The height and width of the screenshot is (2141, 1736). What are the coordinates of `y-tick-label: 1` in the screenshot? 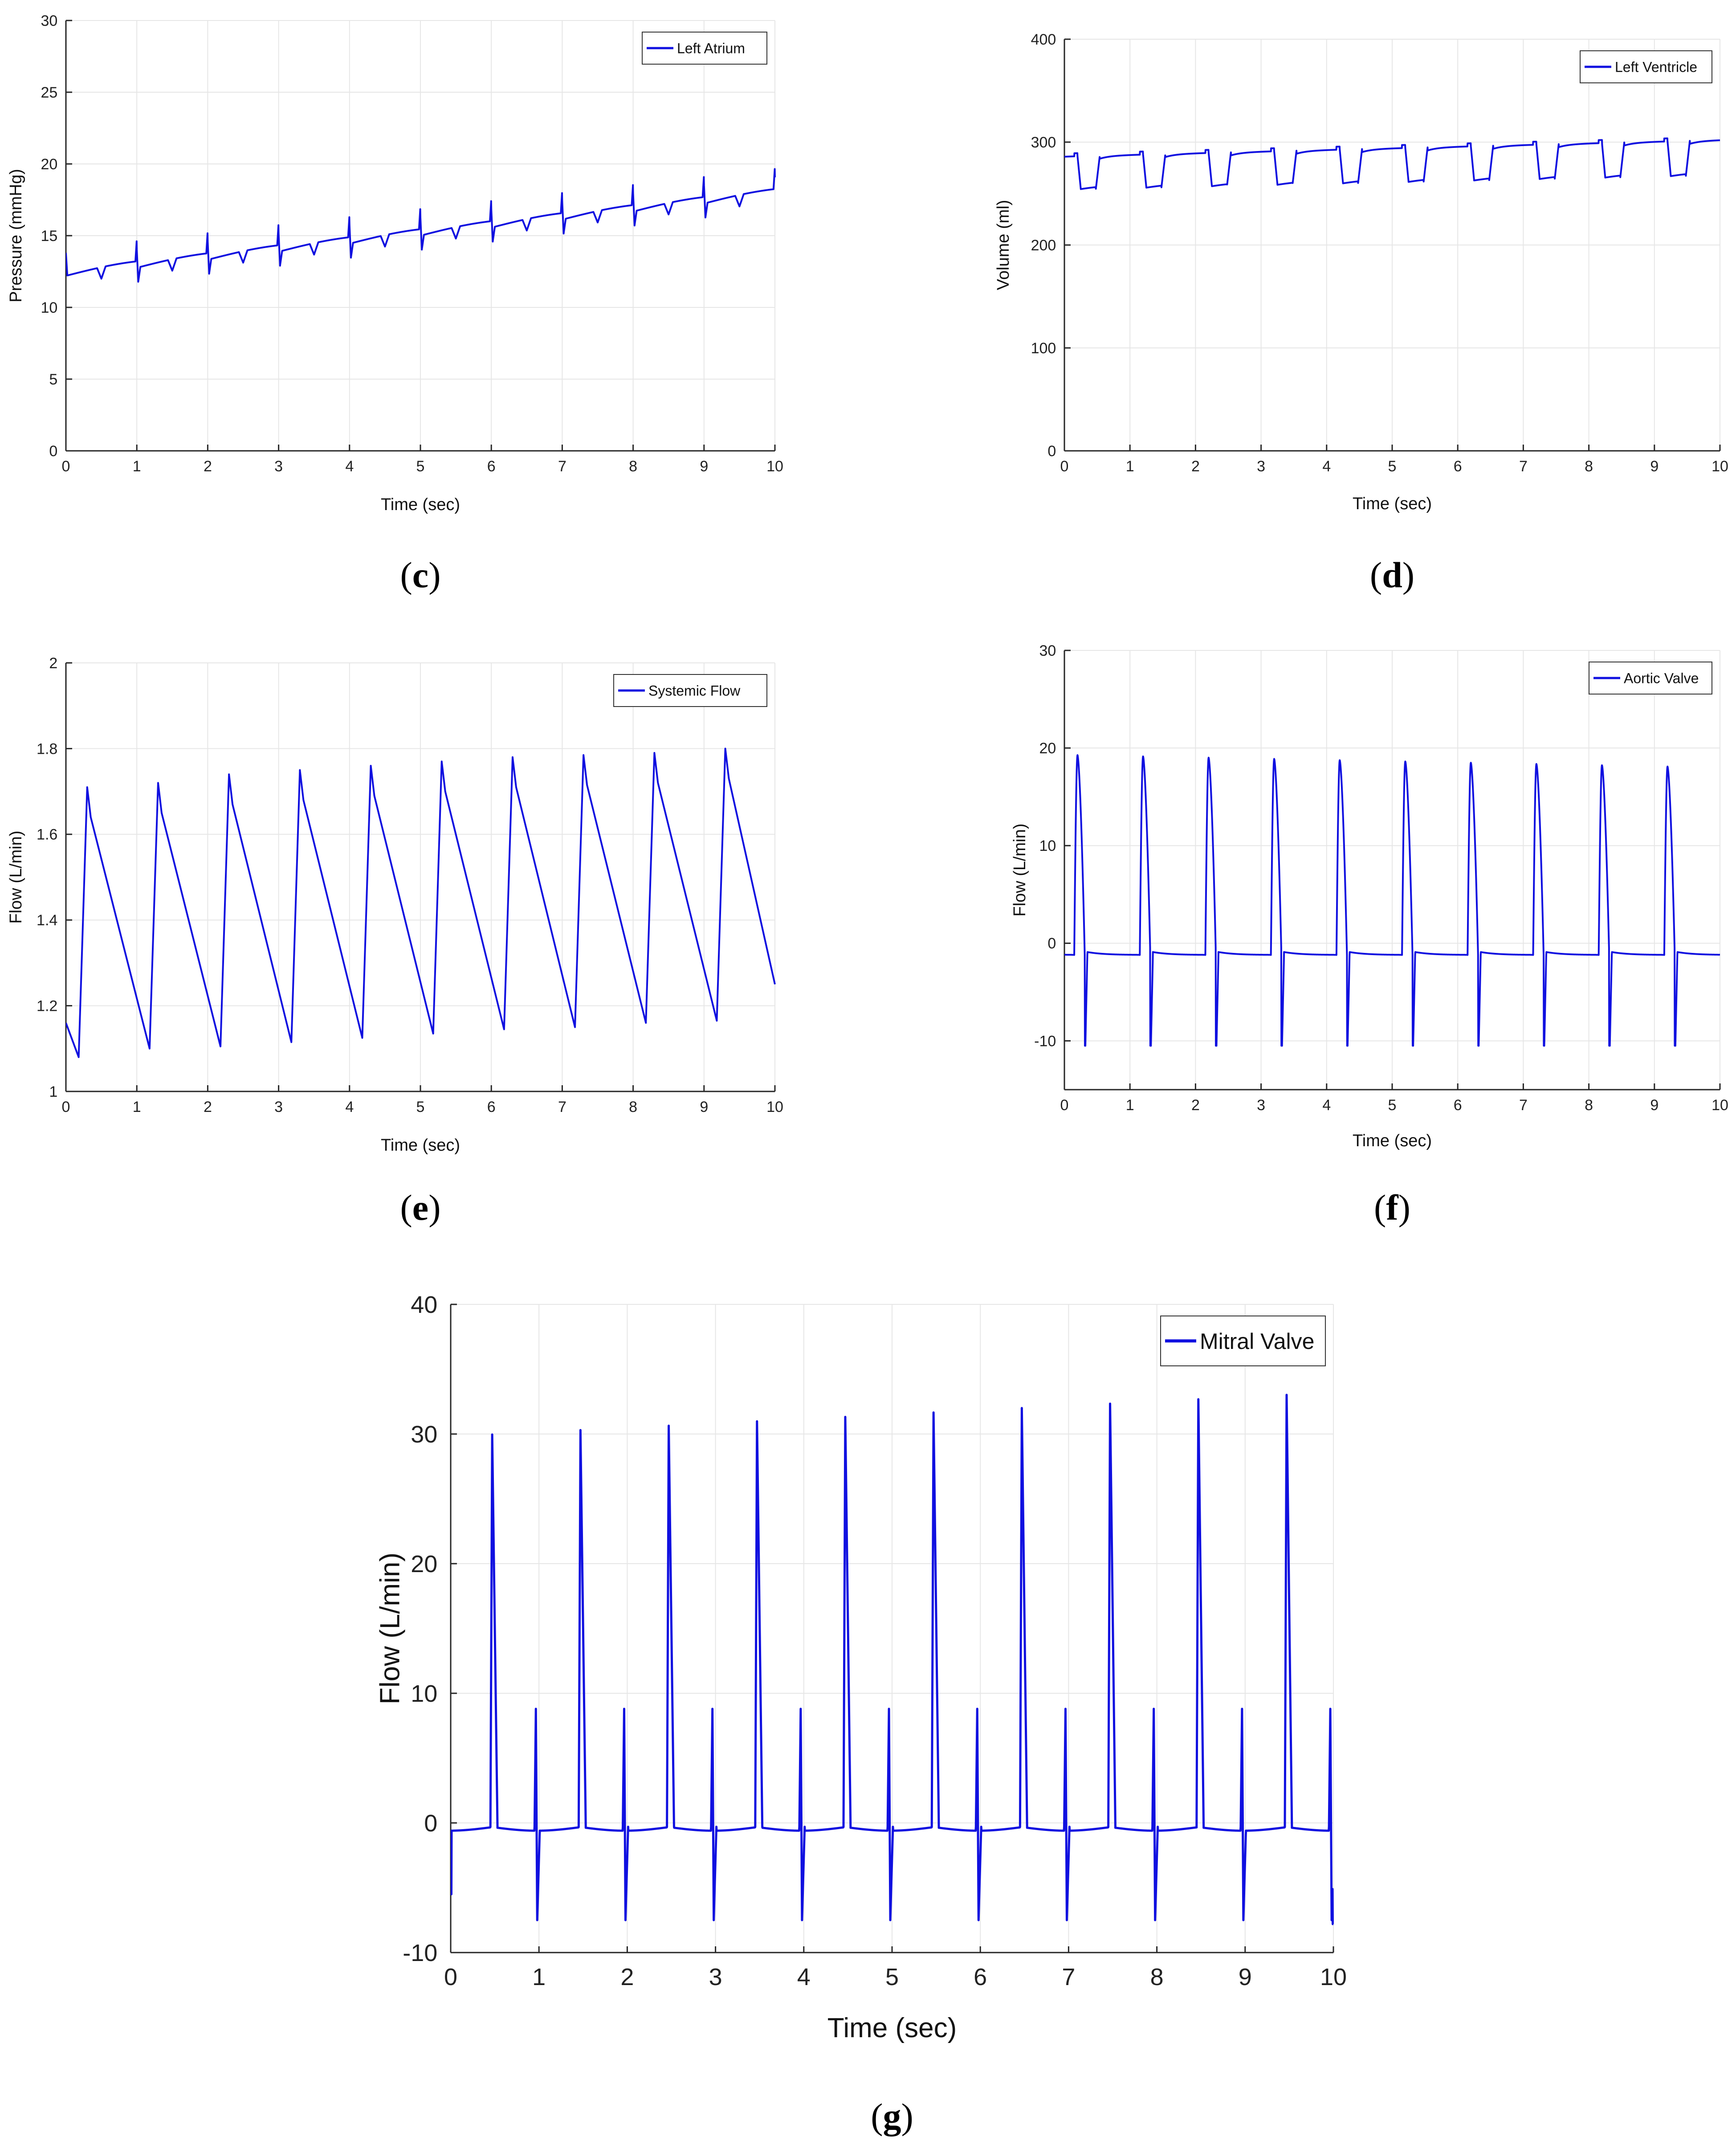 It's located at (53, 1092).